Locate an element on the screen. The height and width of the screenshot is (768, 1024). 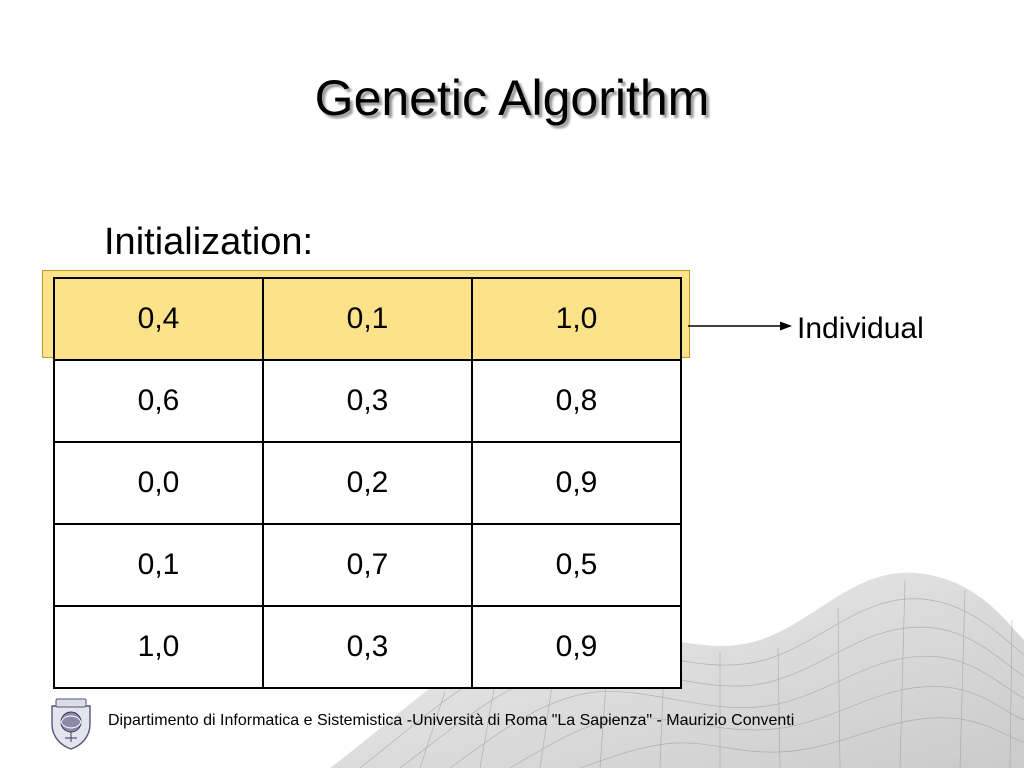
table-cell: 0,6 is located at coordinates (158, 401).